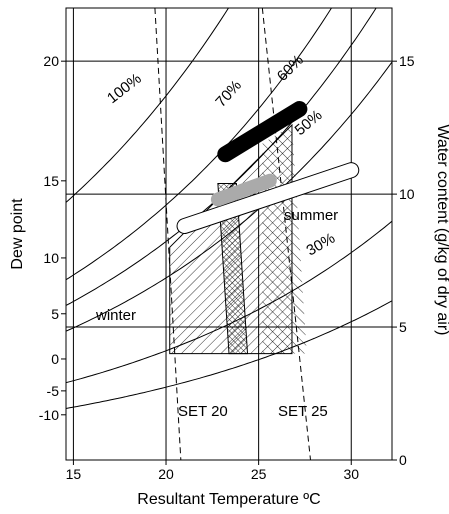  What do you see at coordinates (403, 460) in the screenshot?
I see `right-tick-label: 0` at bounding box center [403, 460].